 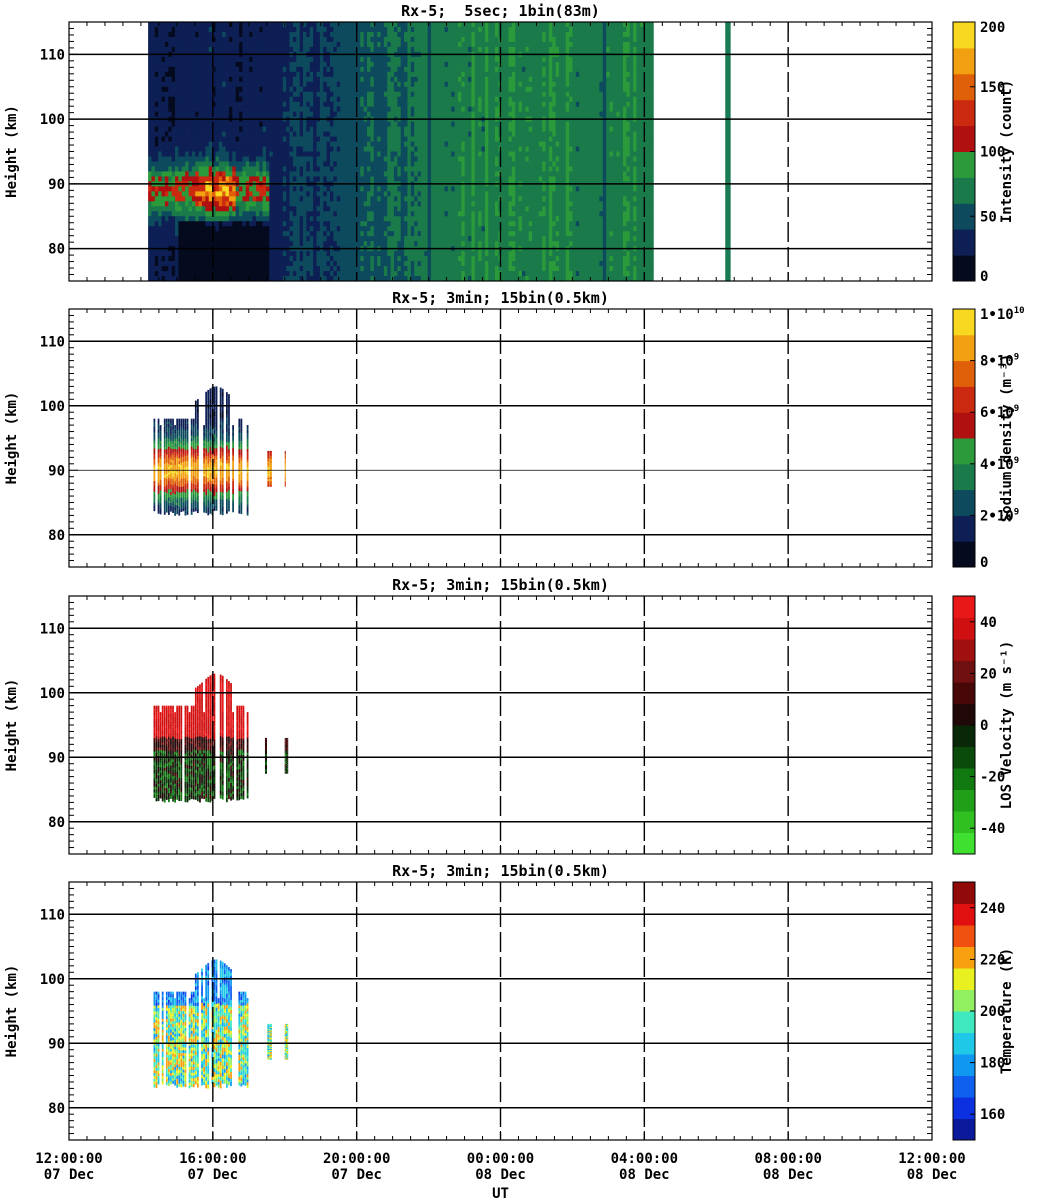 I want to click on colorbar: 0 50 100 150 200 Intensity (count), so click(x=983, y=152).